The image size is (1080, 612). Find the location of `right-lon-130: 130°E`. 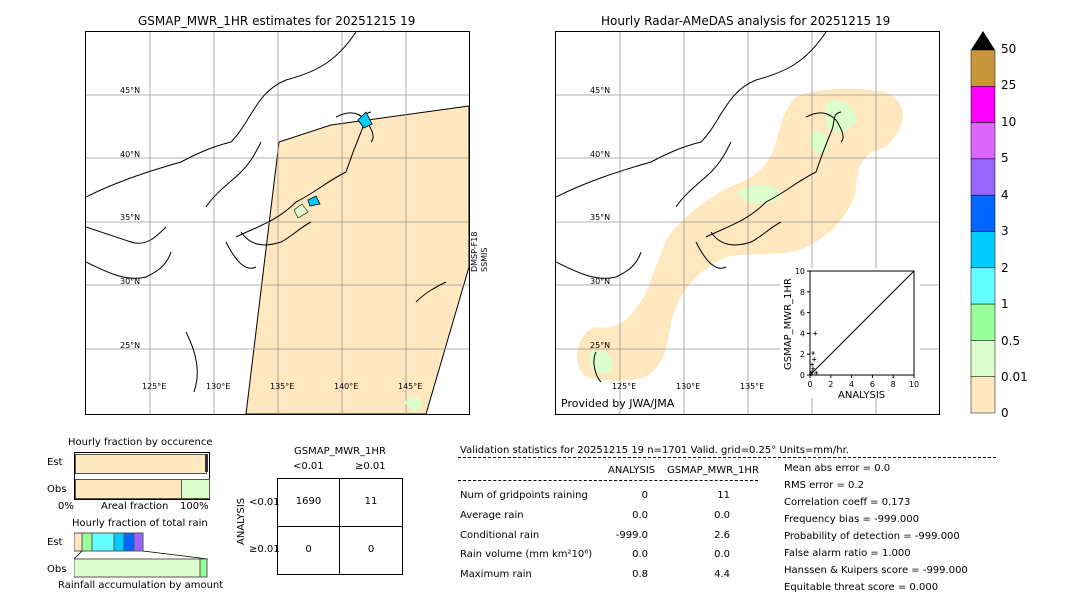

right-lon-130: 130°E is located at coordinates (688, 386).